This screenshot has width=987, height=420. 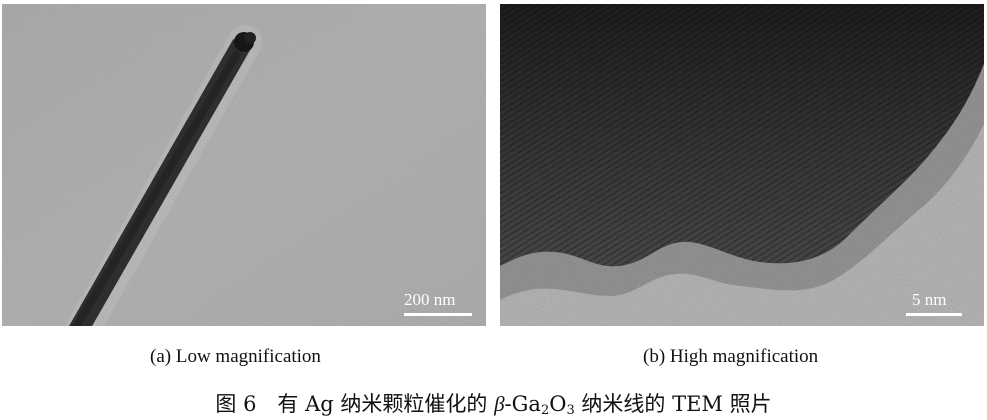 What do you see at coordinates (430, 299) in the screenshot?
I see `scale-bar-label-a: 200 nm` at bounding box center [430, 299].